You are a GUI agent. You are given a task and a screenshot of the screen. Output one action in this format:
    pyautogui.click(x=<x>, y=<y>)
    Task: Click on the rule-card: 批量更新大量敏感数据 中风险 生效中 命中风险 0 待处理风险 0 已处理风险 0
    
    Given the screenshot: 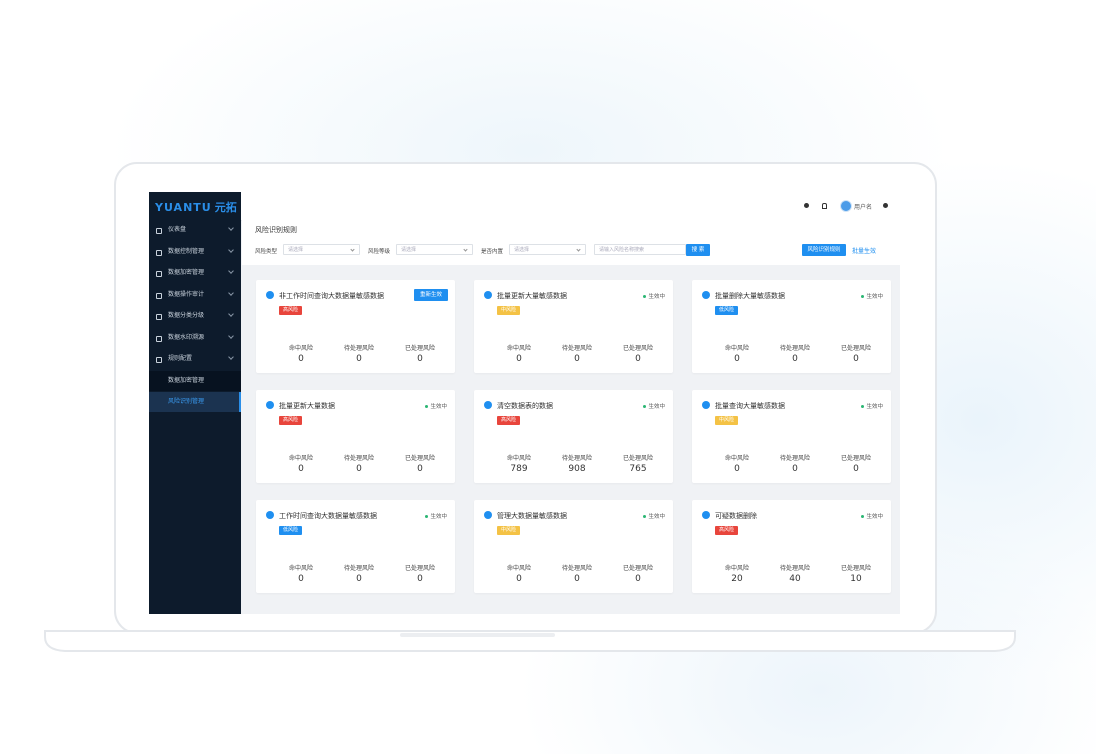 What is the action you would take?
    pyautogui.click(x=573, y=326)
    